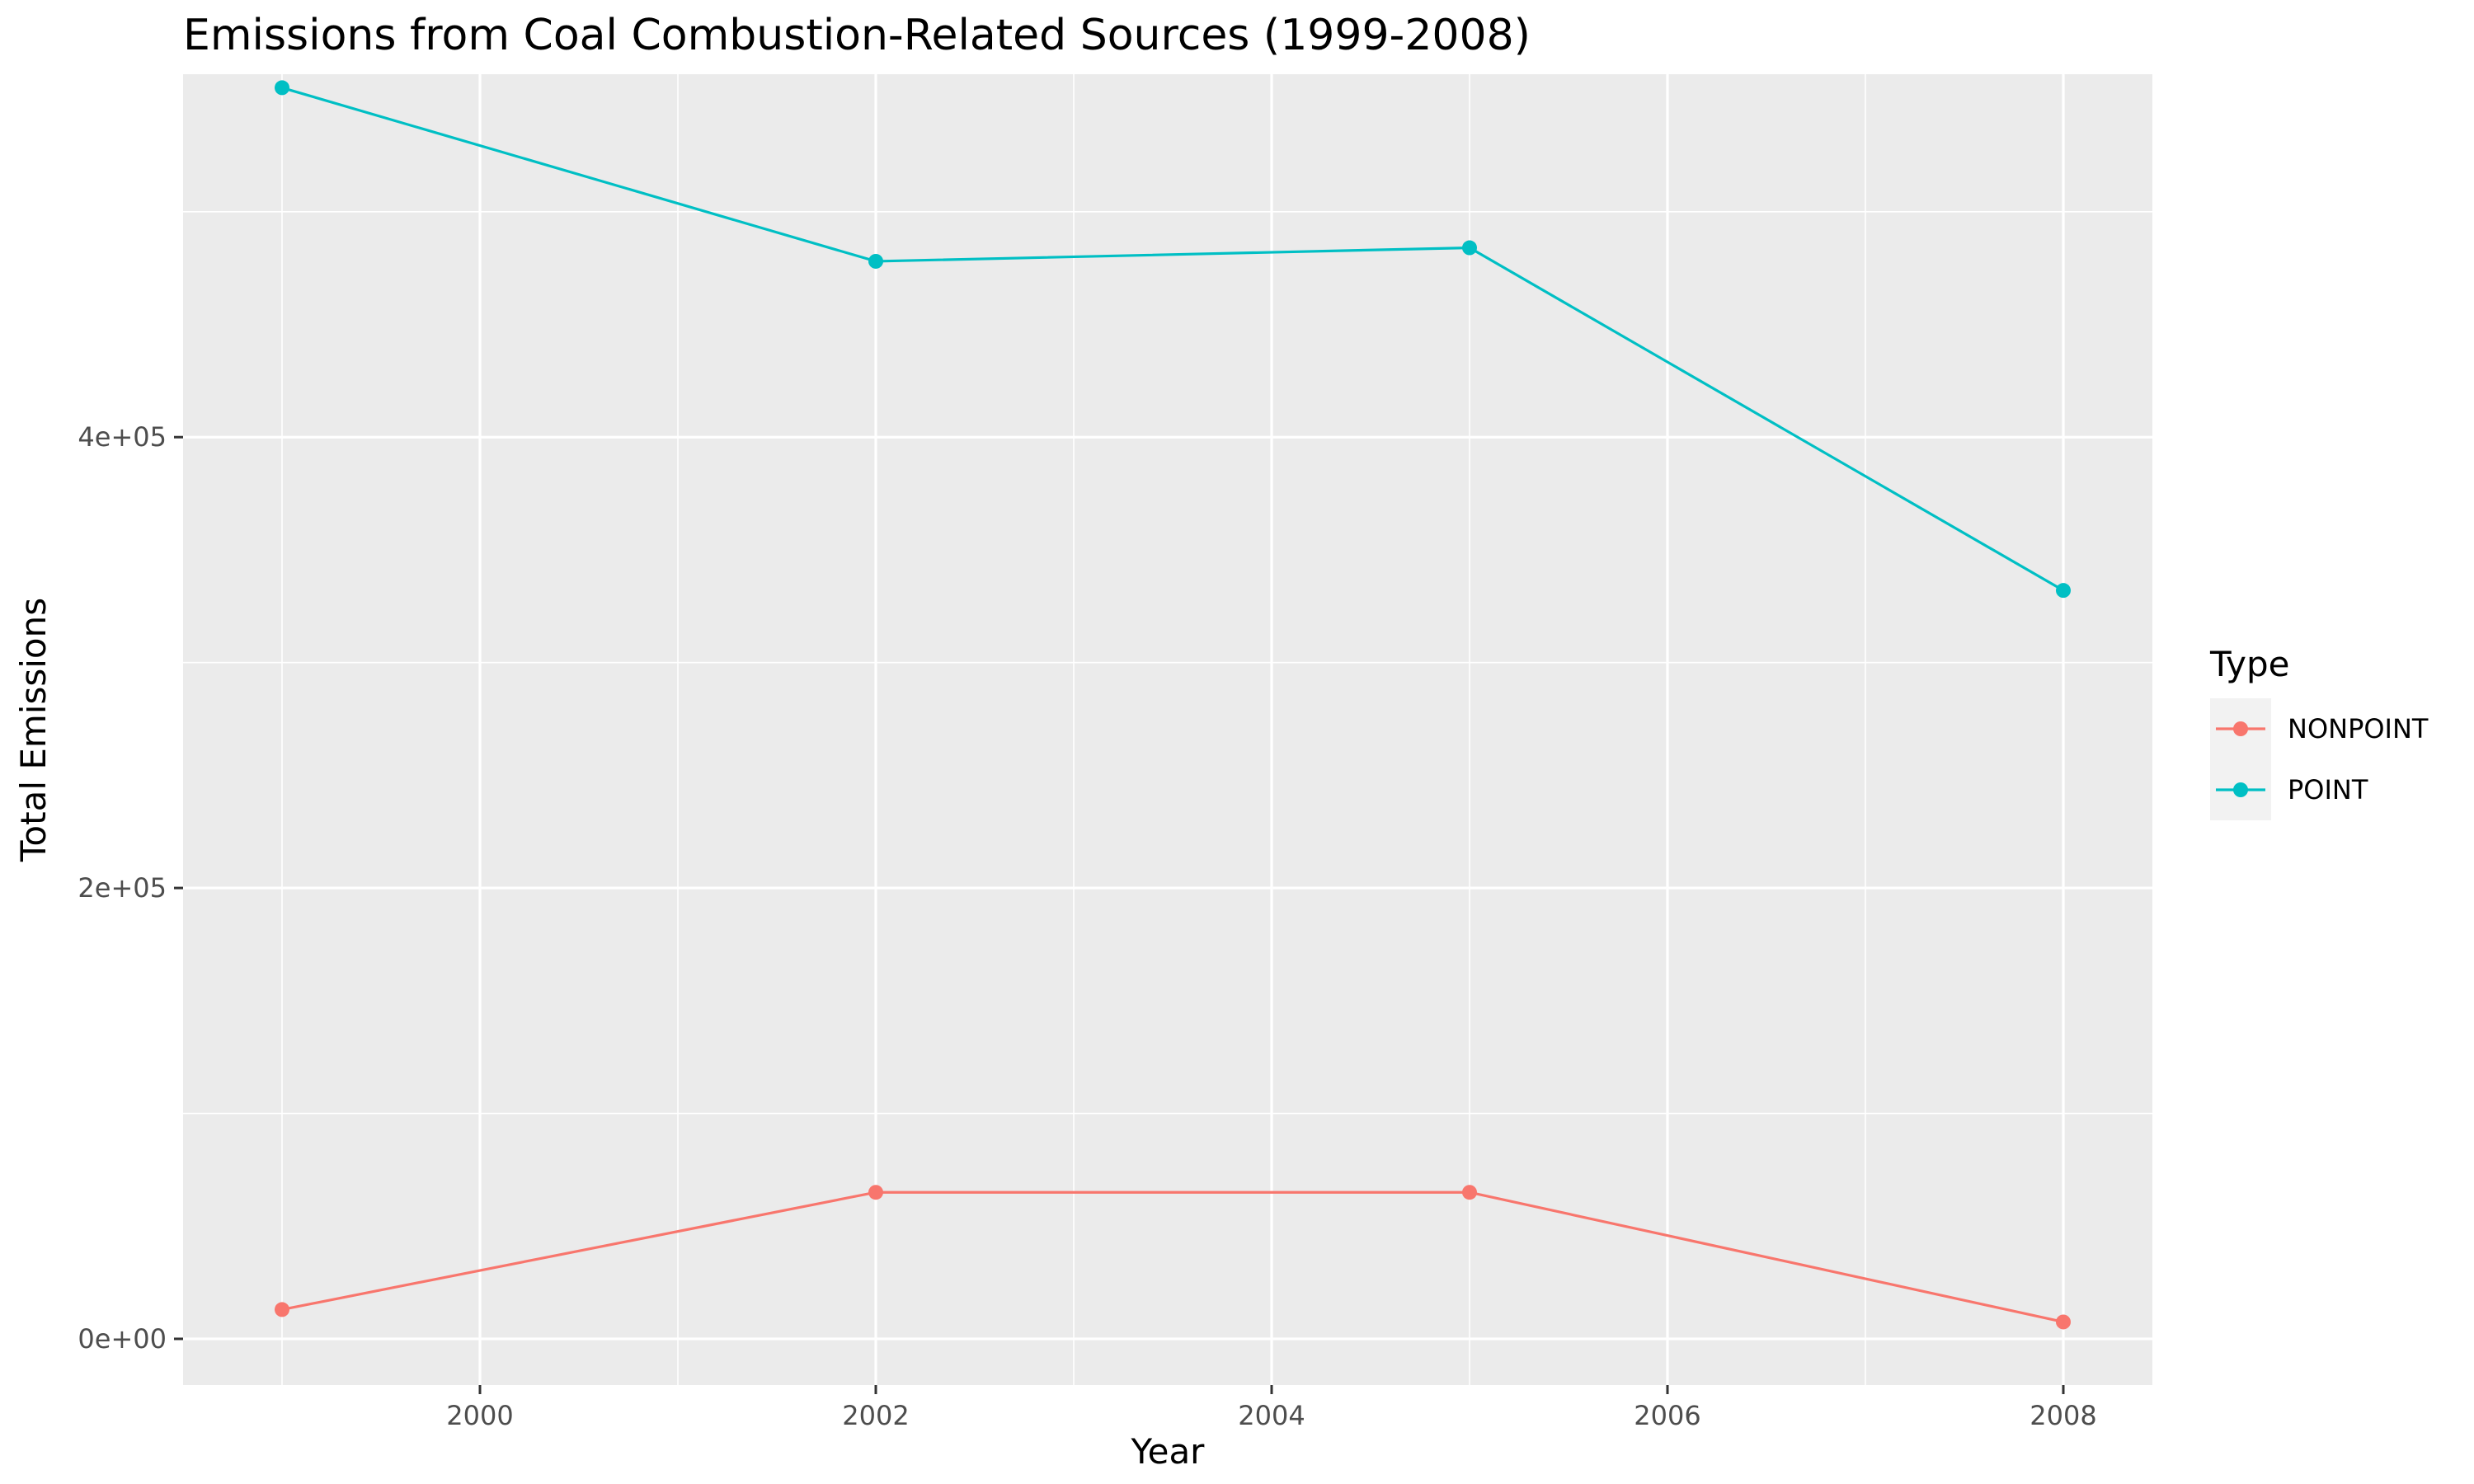 The width and height of the screenshot is (2474, 1484). I want to click on y-axis-title: Total Emissions, so click(33, 730).